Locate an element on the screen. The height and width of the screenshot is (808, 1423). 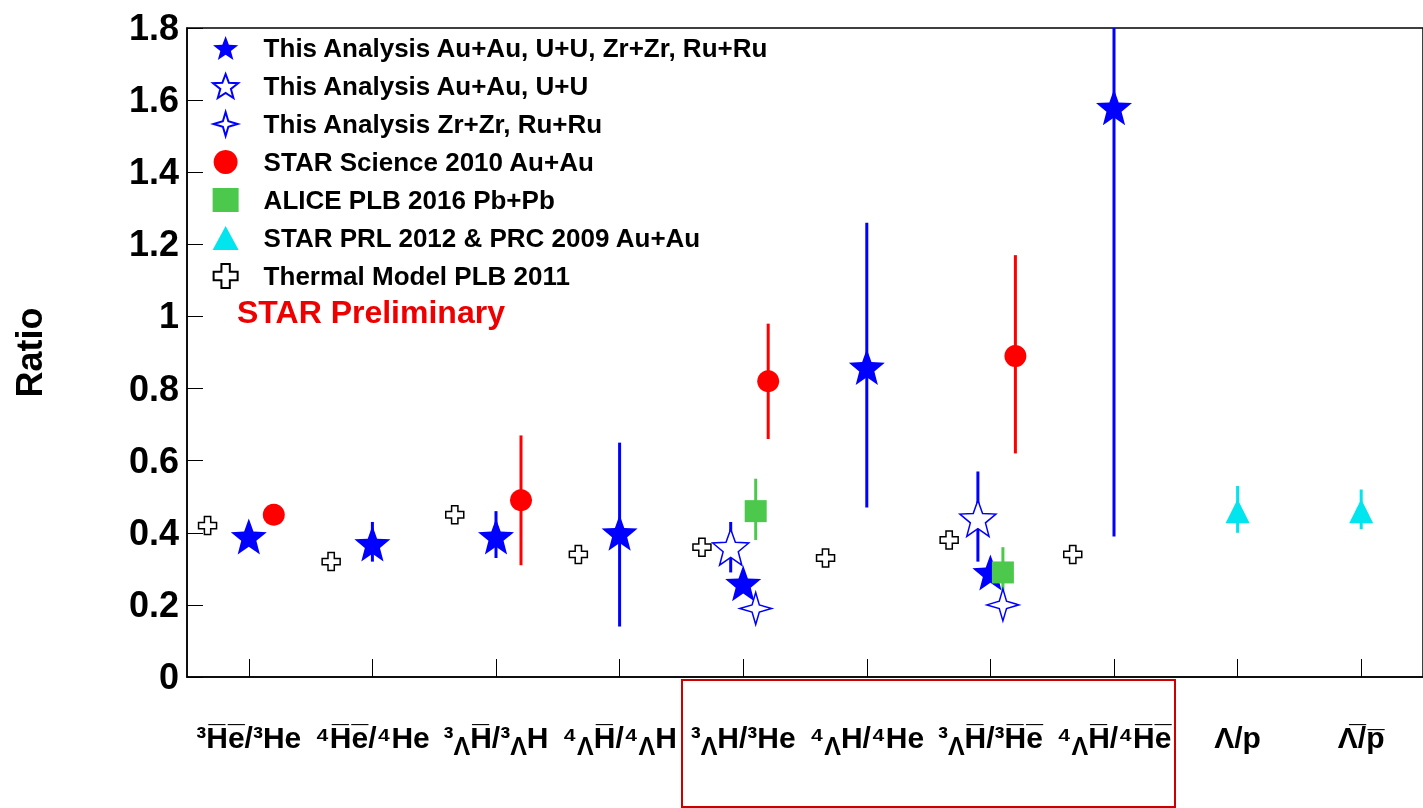
x-tick-label: ³$_{Λ}$H/³He is located at coordinates (743, 741).